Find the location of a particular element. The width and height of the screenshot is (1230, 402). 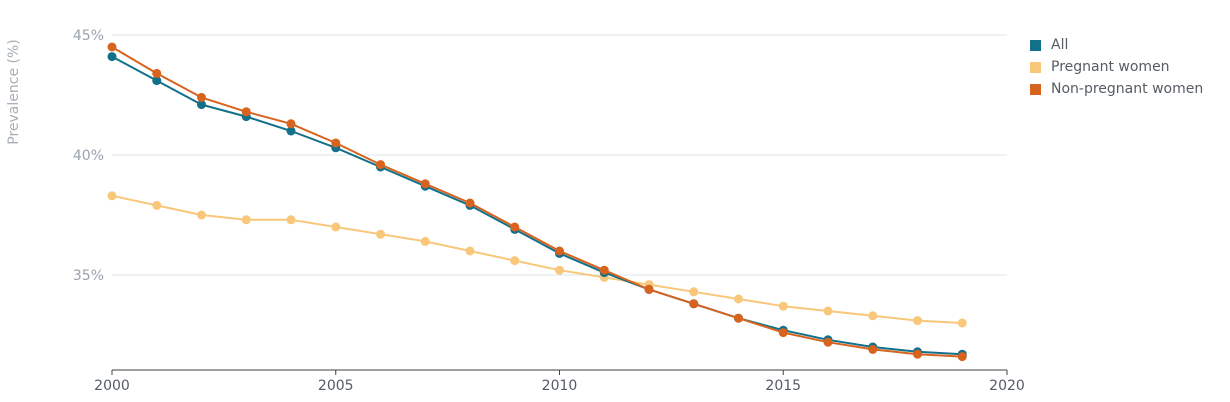

x-tick-label: 2020 is located at coordinates (1007, 386).